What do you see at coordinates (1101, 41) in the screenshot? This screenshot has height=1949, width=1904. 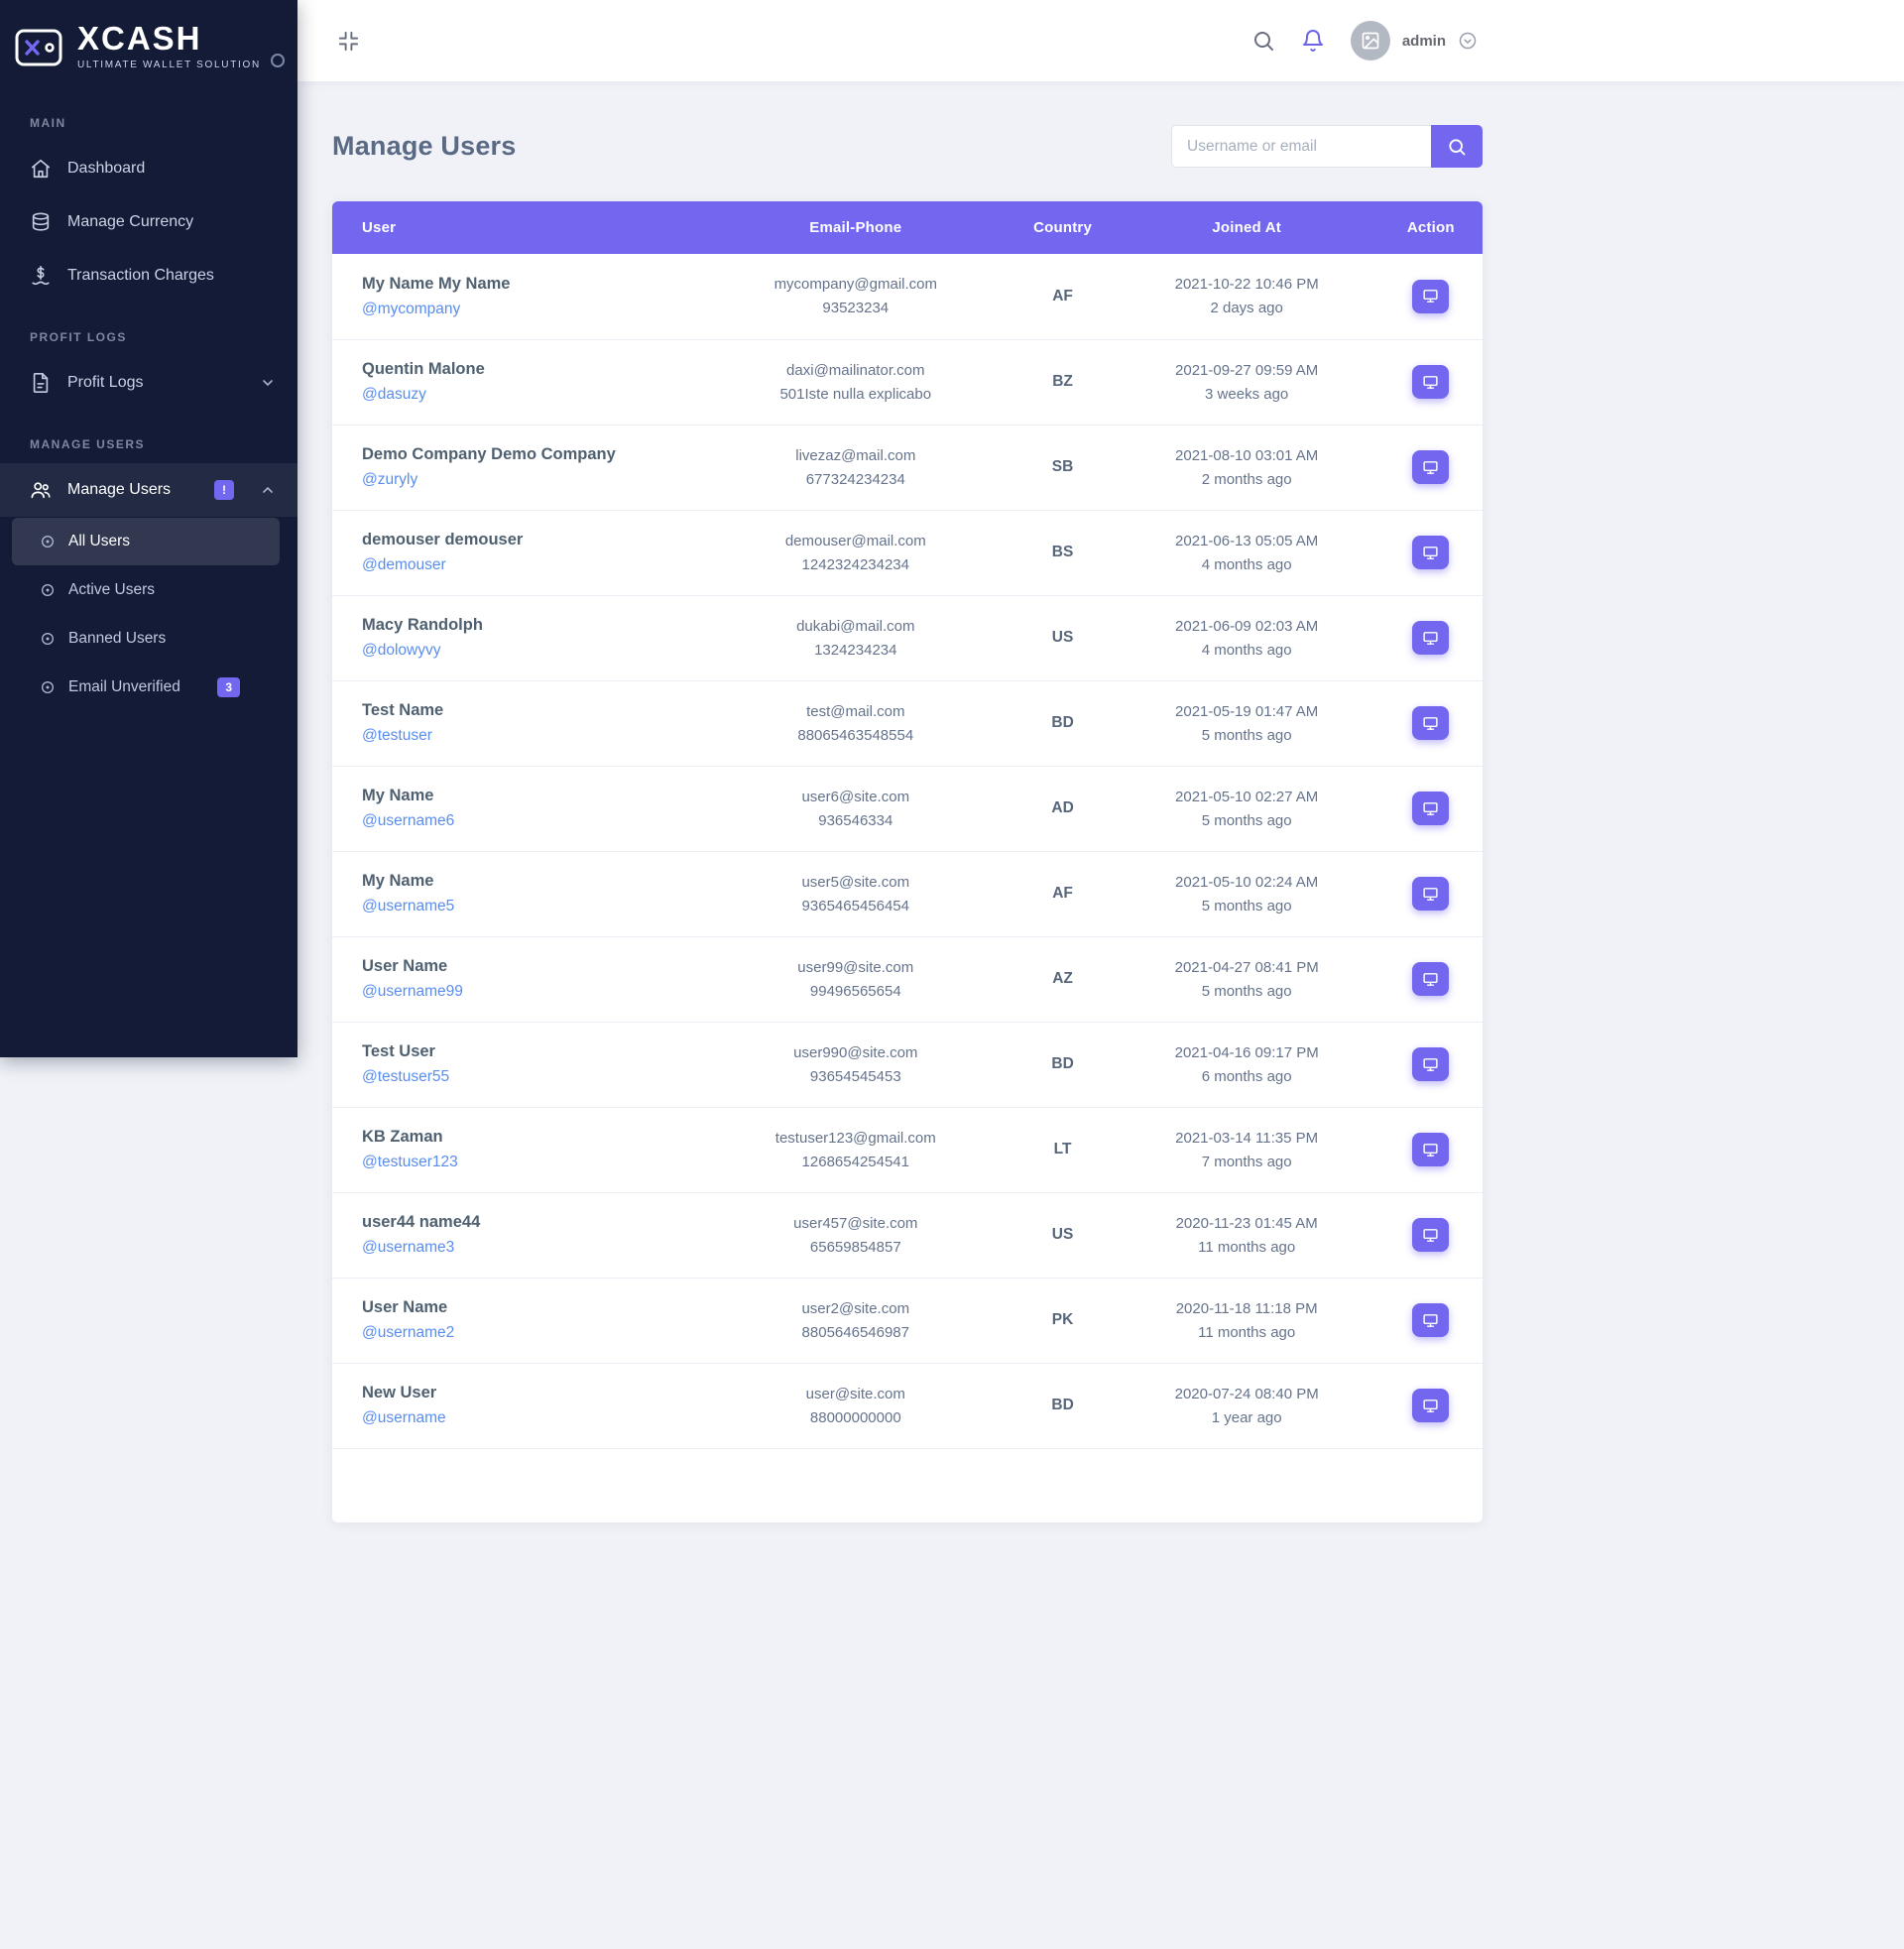 I see `top-bar: admin` at bounding box center [1101, 41].